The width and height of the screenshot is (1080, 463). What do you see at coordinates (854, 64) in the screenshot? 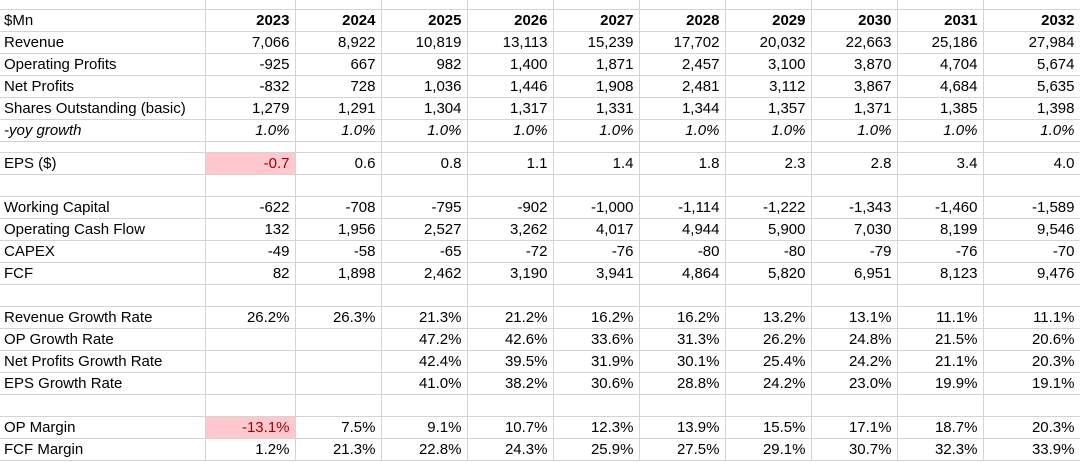
I see `value-cell: 3,870` at bounding box center [854, 64].